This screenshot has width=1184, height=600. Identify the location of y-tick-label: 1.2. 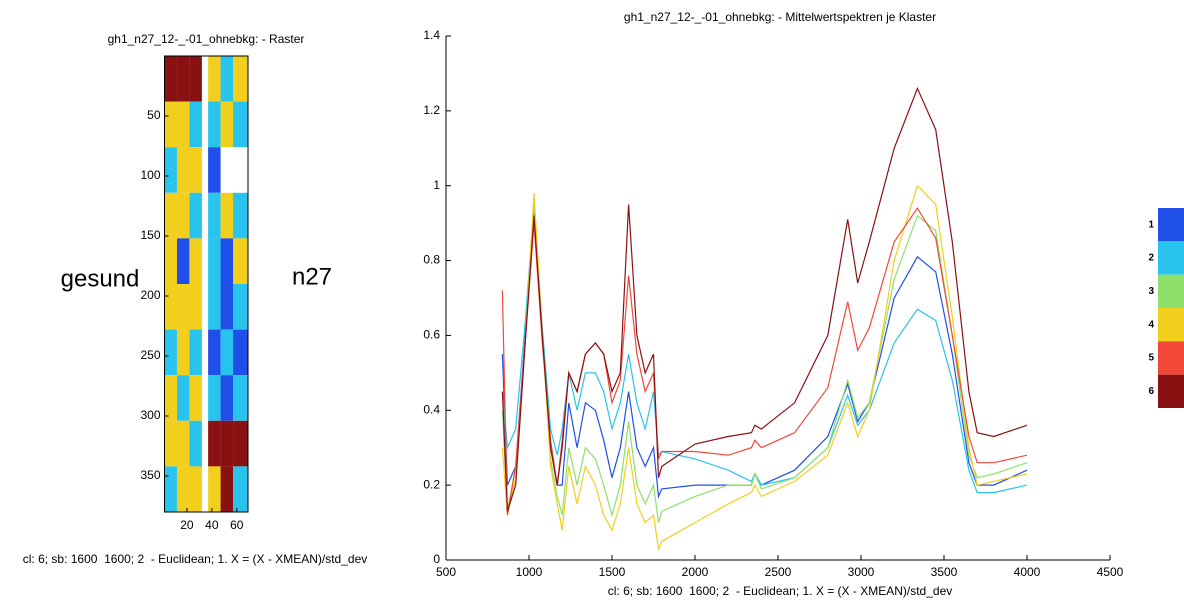
(431, 110).